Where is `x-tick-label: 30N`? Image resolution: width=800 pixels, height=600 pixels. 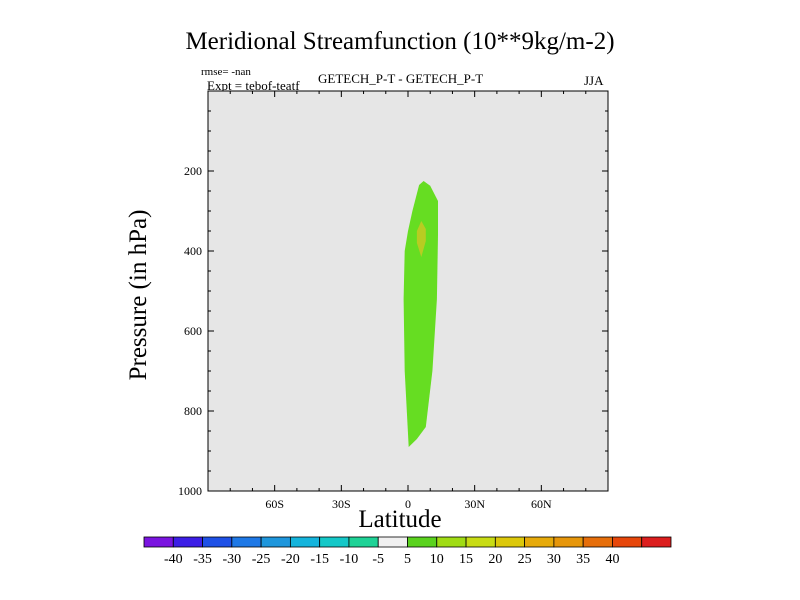
x-tick-label: 30N is located at coordinates (474, 504).